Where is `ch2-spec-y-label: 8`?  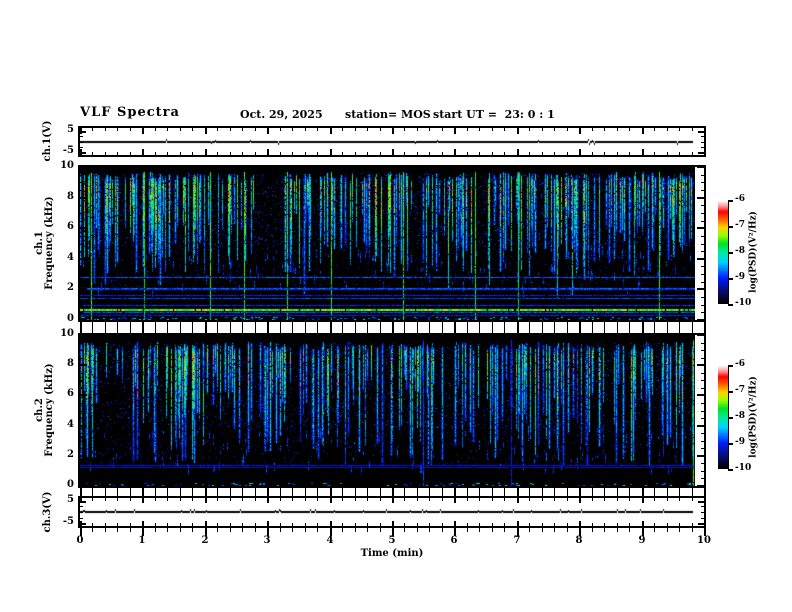 ch2-spec-y-label: 8 is located at coordinates (70, 363).